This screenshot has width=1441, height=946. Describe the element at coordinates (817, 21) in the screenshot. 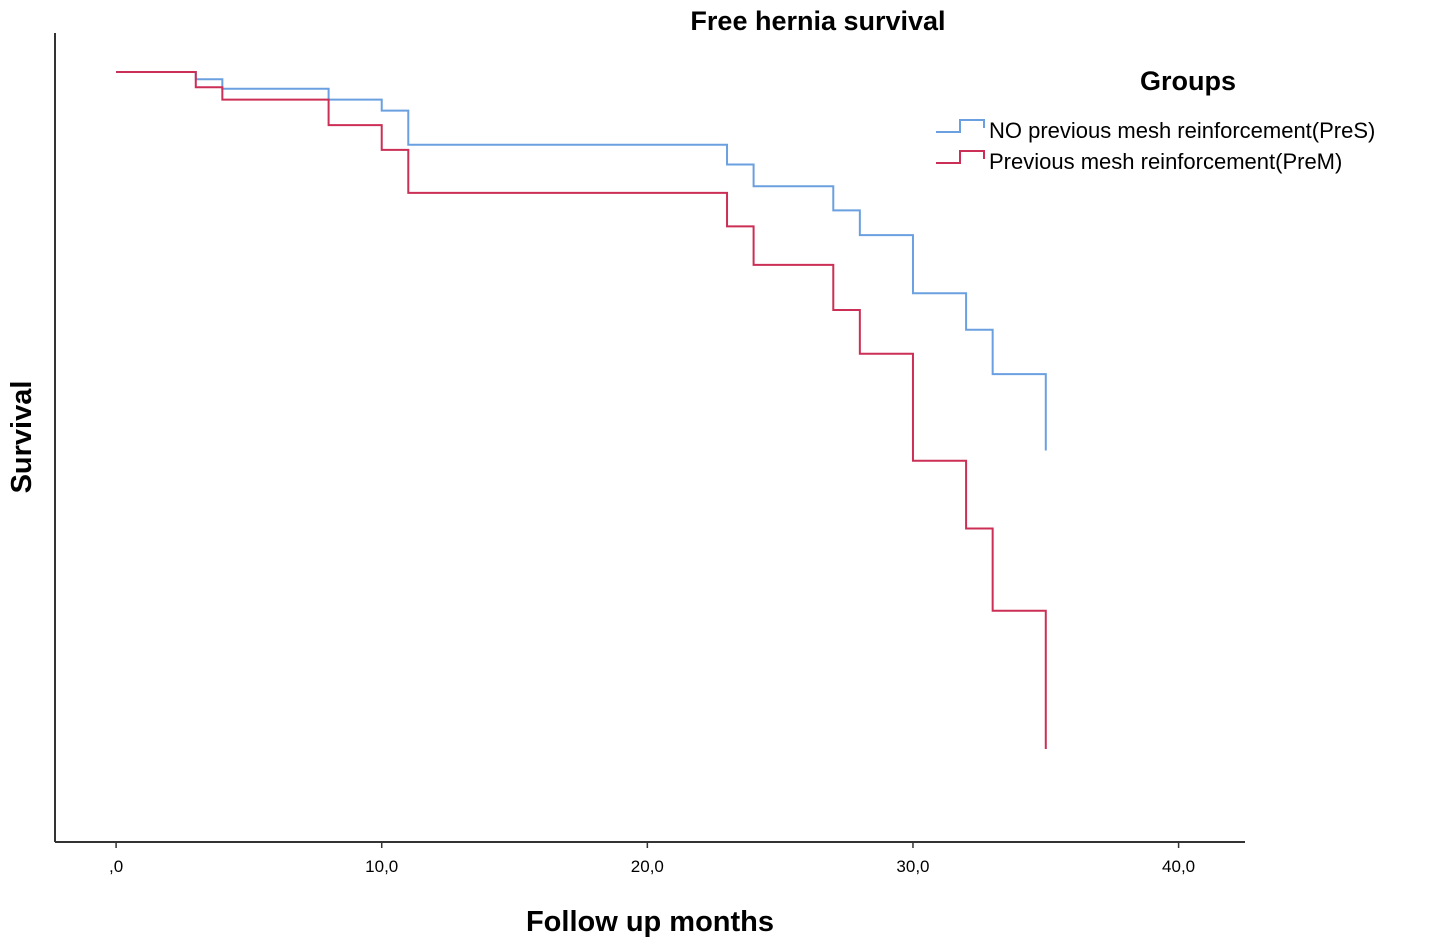

I see `chart-title: Free hernia survival` at that location.